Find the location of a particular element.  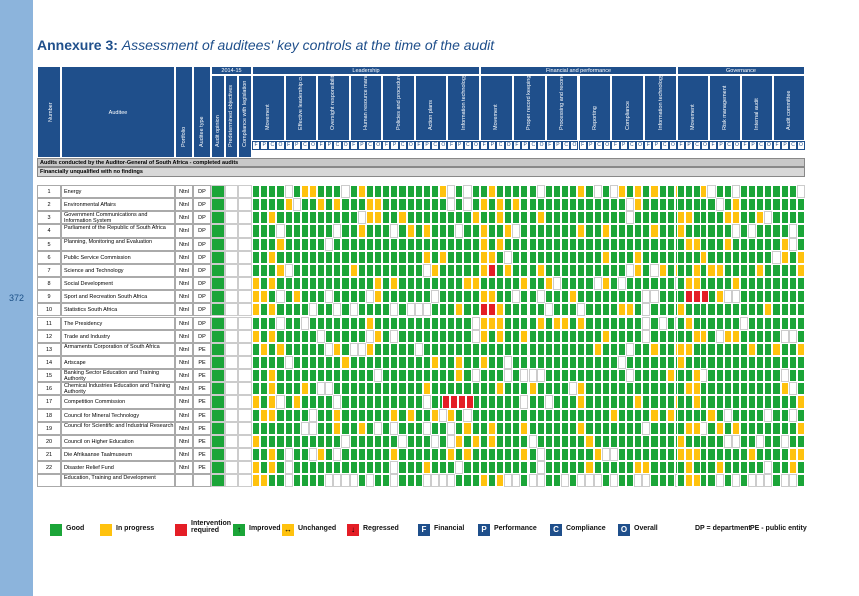

fpco-cell: P is located at coordinates (721, 145).